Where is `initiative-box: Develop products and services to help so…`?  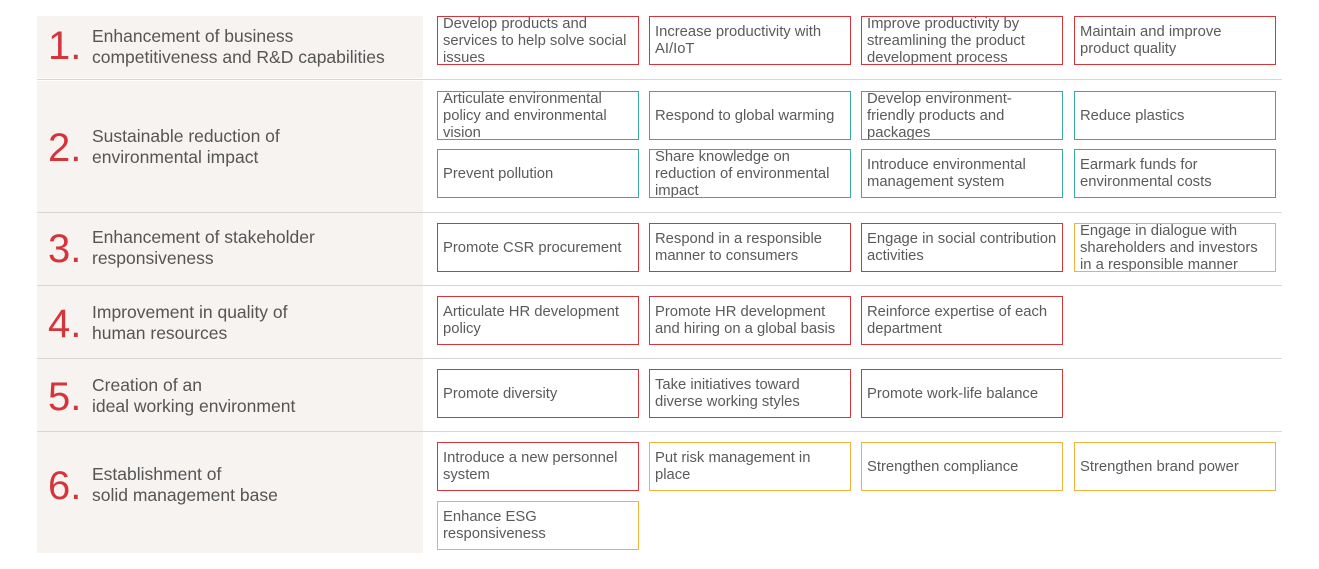
initiative-box: Develop products and services to help so… is located at coordinates (538, 40).